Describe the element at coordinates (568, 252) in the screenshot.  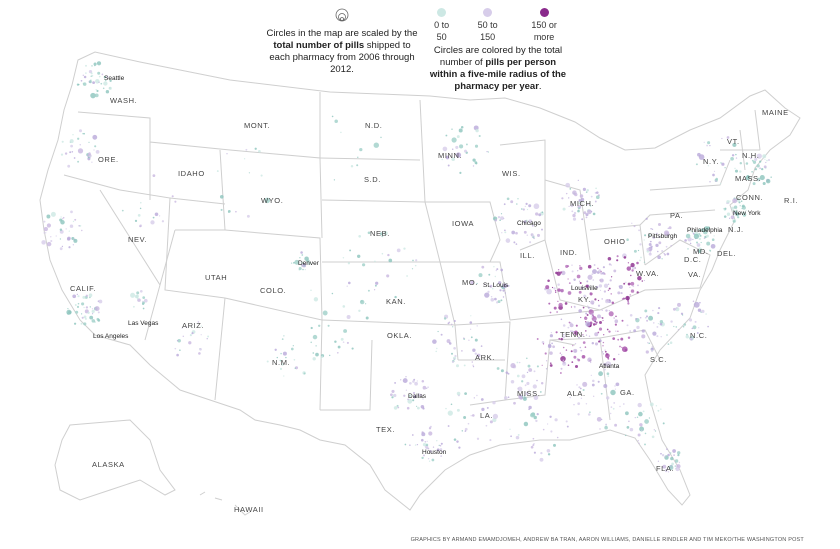
I see `state-label: IND.` at that location.